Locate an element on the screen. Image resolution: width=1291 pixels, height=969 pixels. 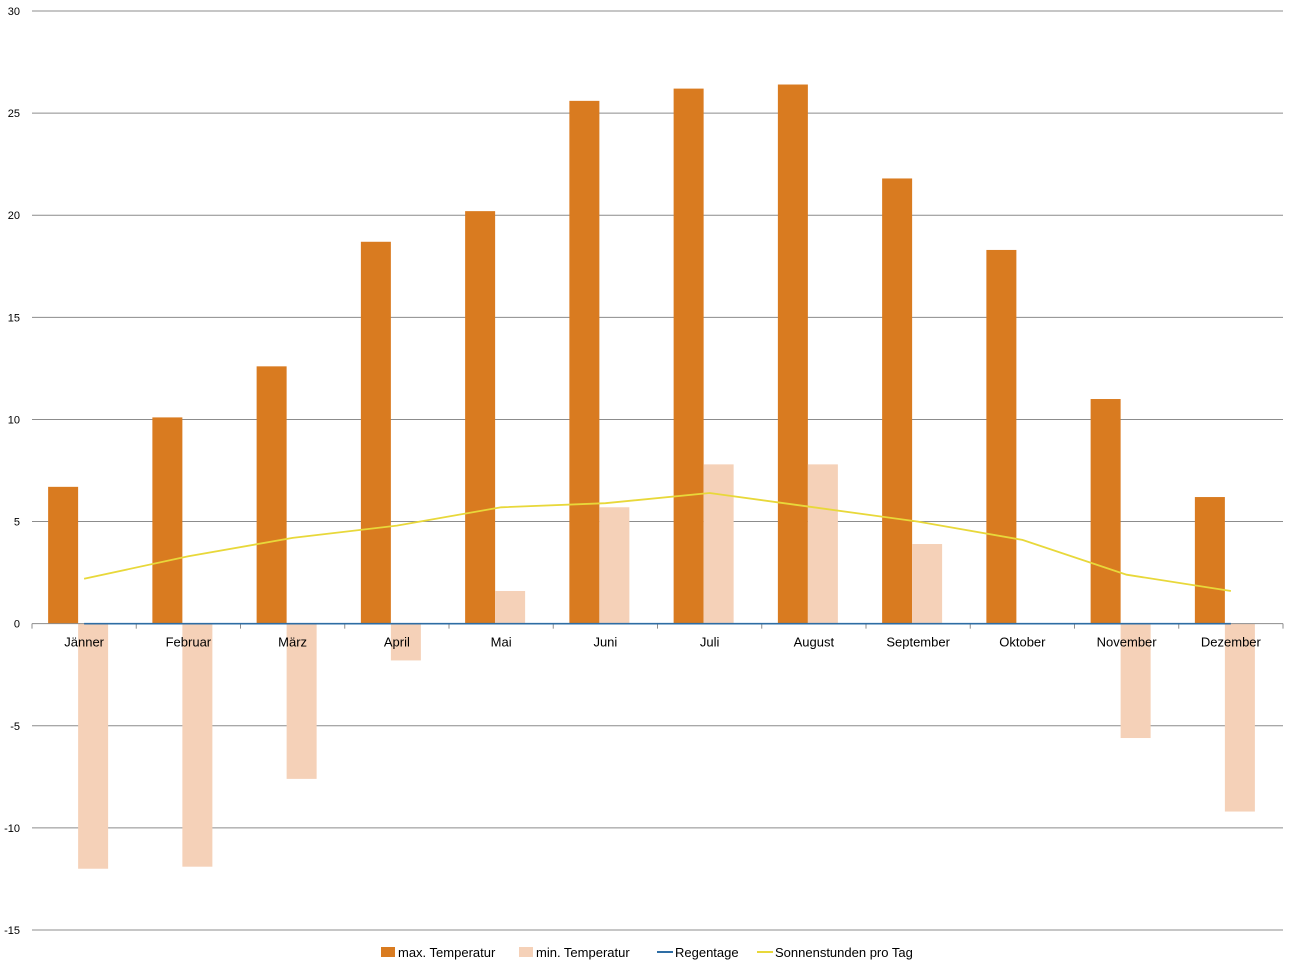
y-tick-label: 5 is located at coordinates (17, 523).